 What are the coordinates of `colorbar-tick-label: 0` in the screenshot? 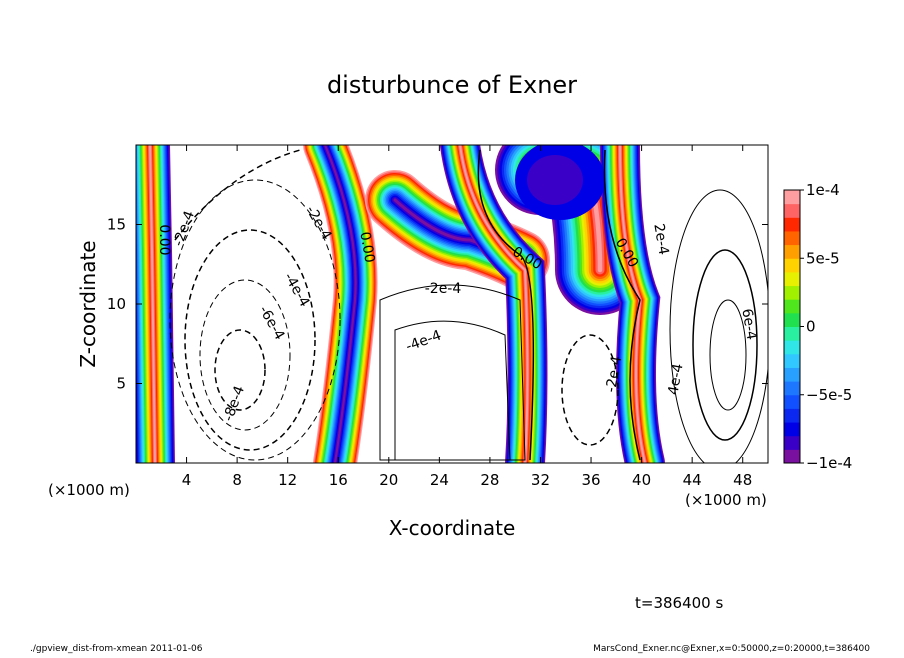 It's located at (811, 327).